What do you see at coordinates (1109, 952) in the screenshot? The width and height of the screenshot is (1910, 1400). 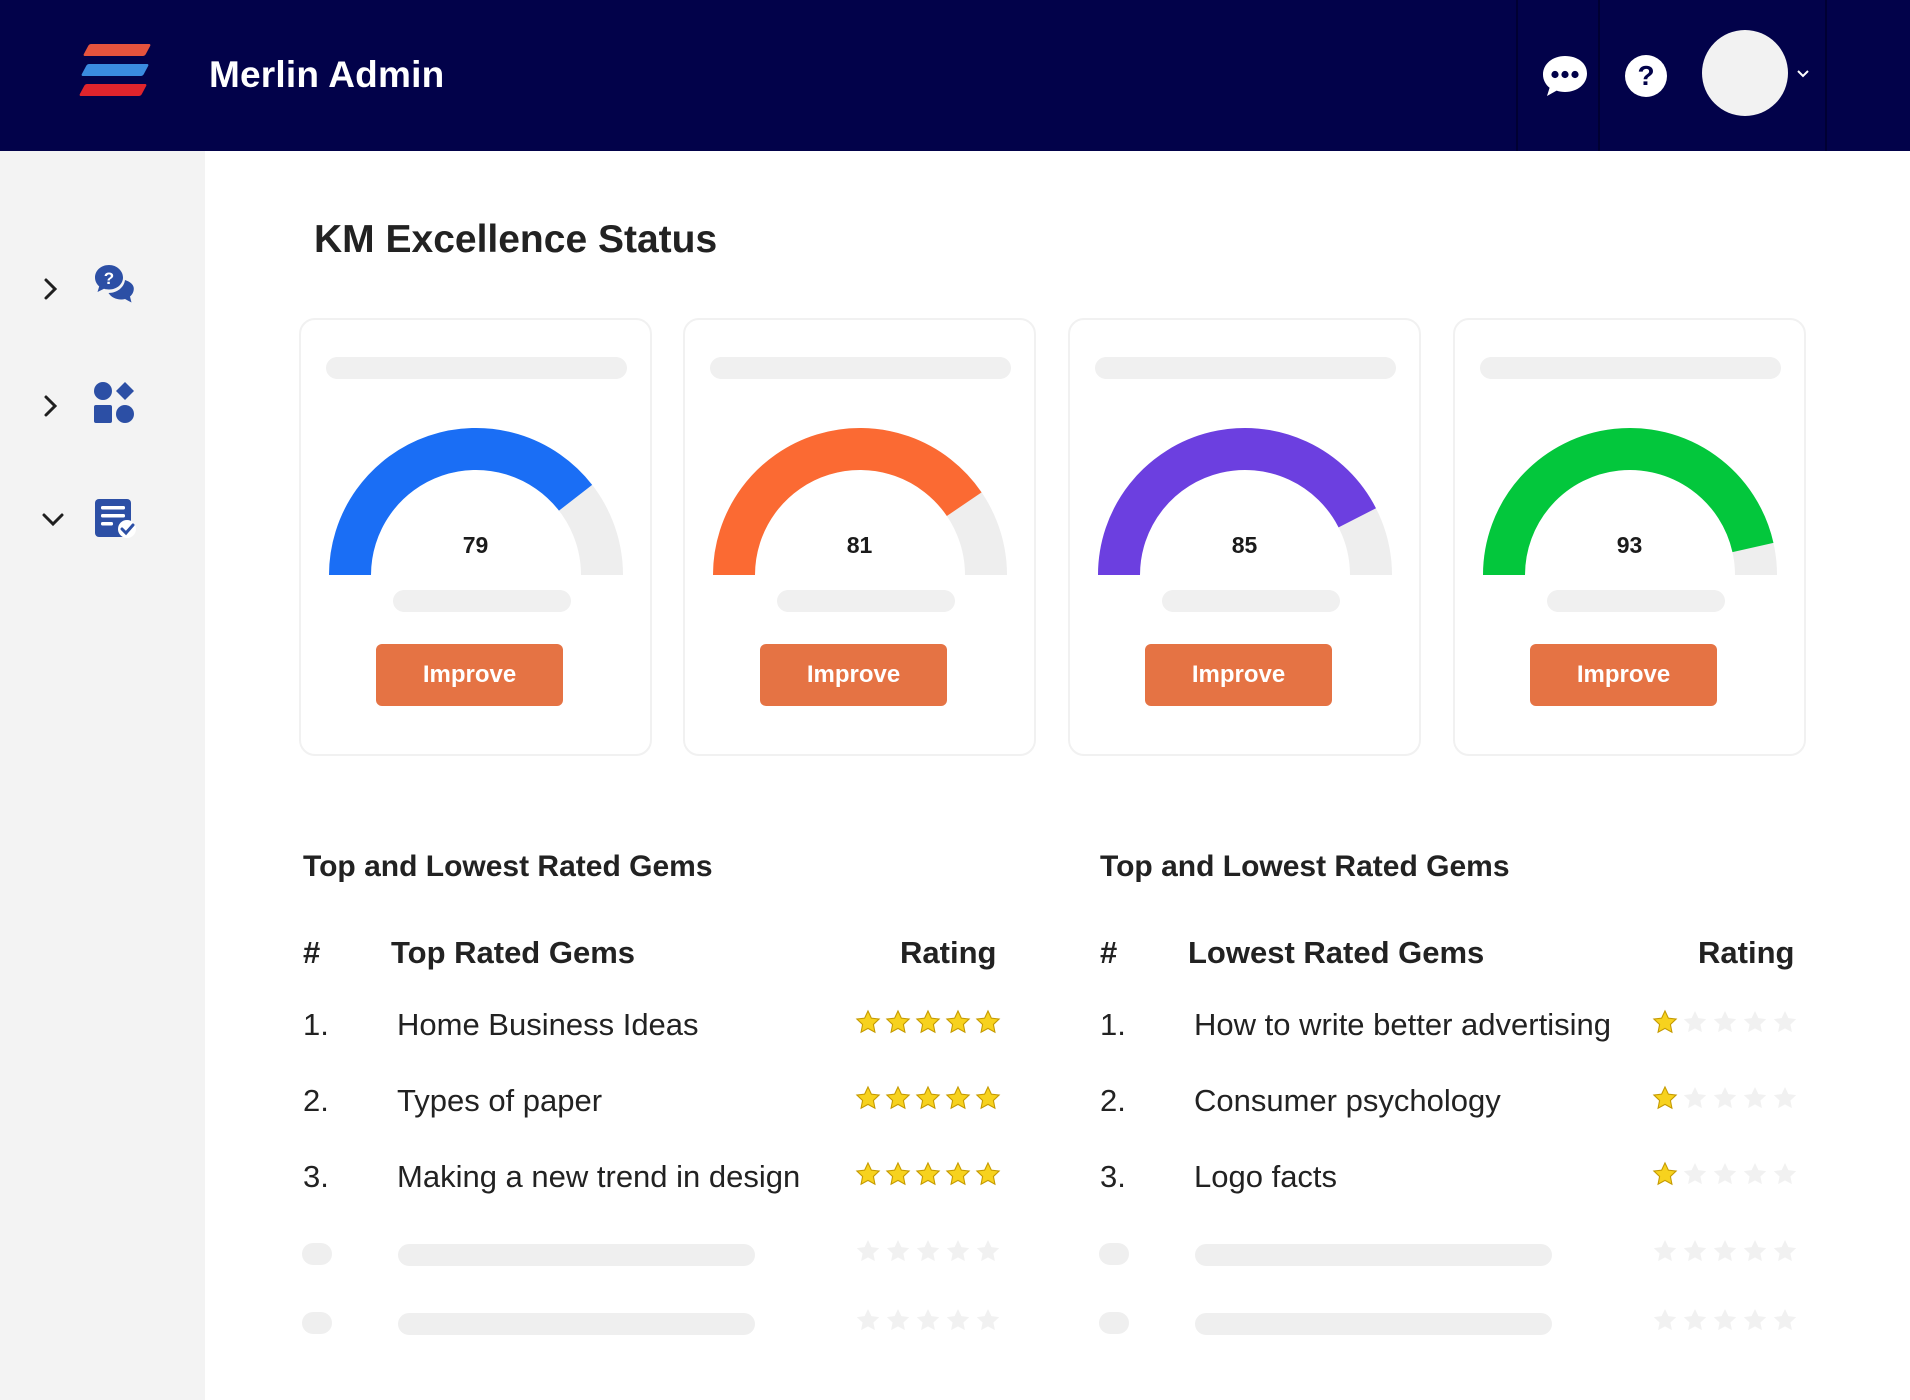 I see `column-header-number: #` at bounding box center [1109, 952].